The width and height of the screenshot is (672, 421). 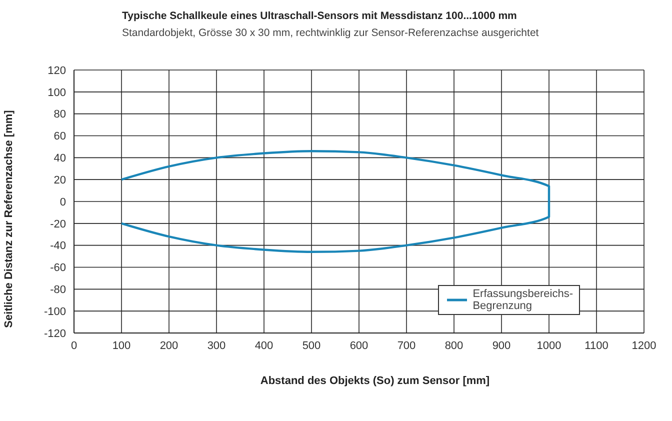 I want to click on y-tick-label: 40, so click(x=60, y=158).